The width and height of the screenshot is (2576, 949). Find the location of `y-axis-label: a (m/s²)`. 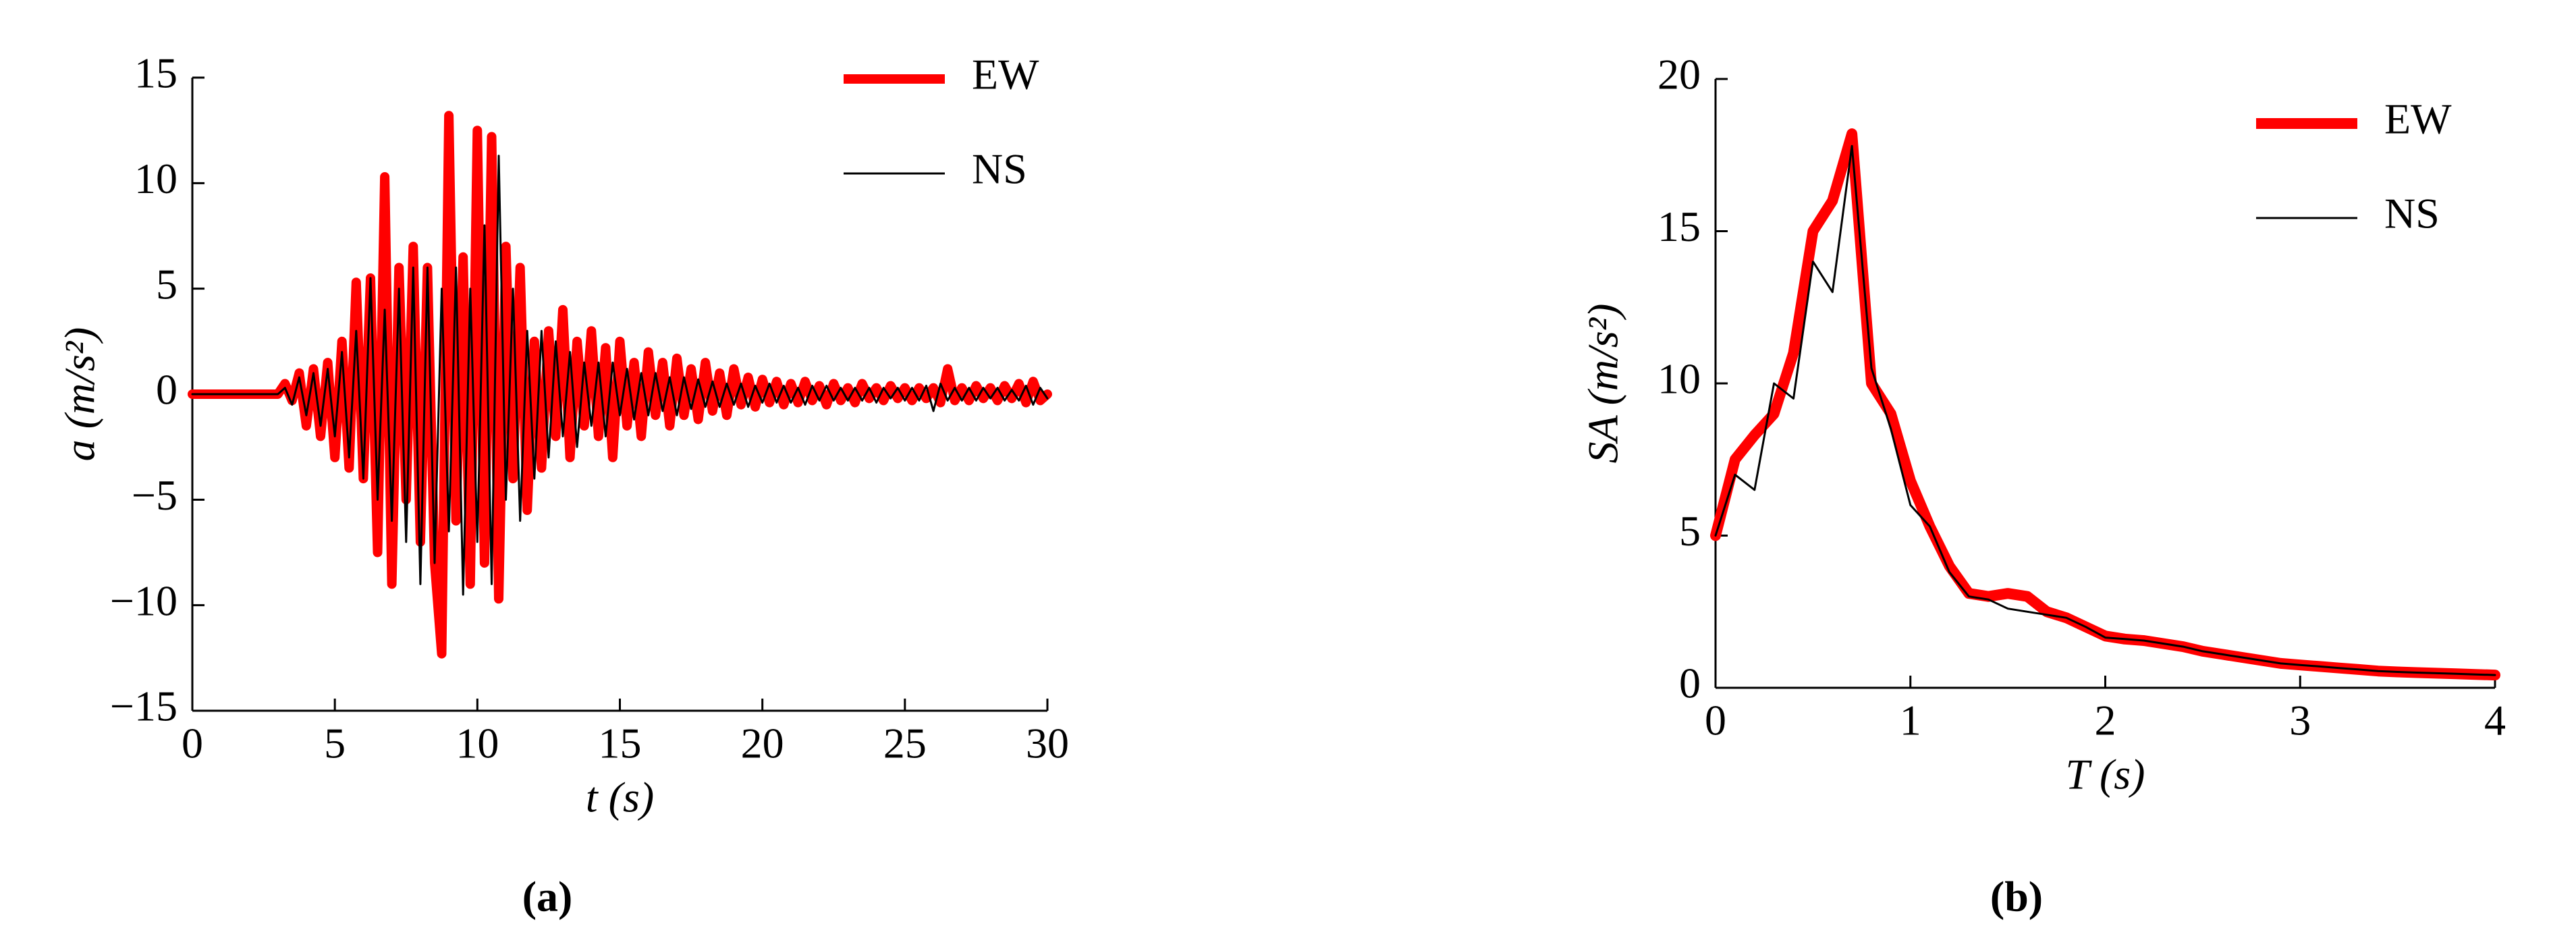

y-axis-label: a (m/s²) is located at coordinates (80, 394).